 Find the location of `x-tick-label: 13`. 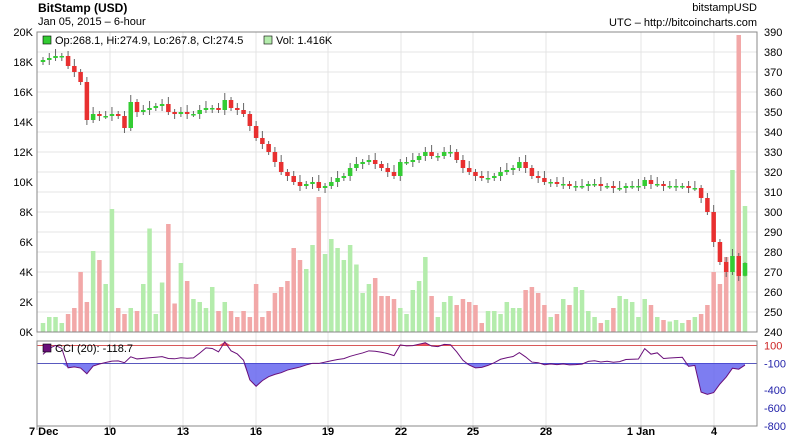

x-tick-label: 13 is located at coordinates (183, 431).